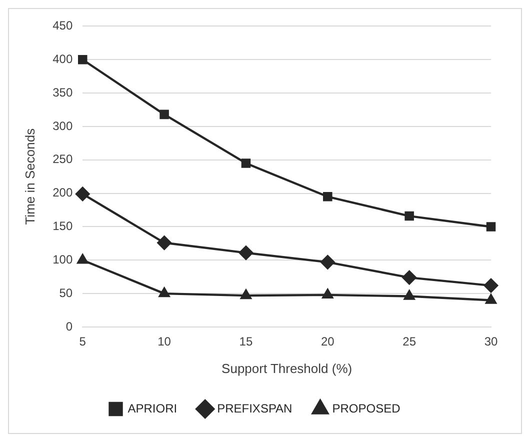 This screenshot has height=442, width=530. Describe the element at coordinates (246, 341) in the screenshot. I see `x-tick-label: 15` at that location.